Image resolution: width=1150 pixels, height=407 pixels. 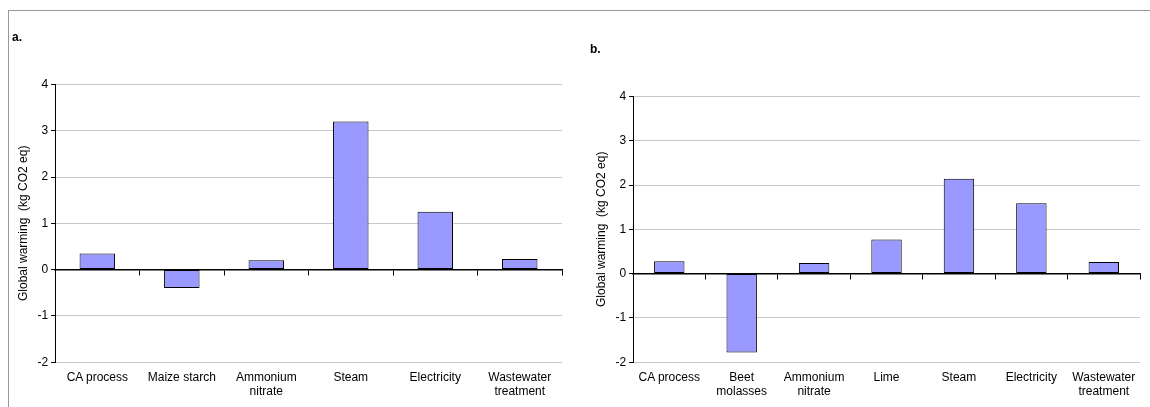 I want to click on chart-title: b., so click(x=595, y=48).